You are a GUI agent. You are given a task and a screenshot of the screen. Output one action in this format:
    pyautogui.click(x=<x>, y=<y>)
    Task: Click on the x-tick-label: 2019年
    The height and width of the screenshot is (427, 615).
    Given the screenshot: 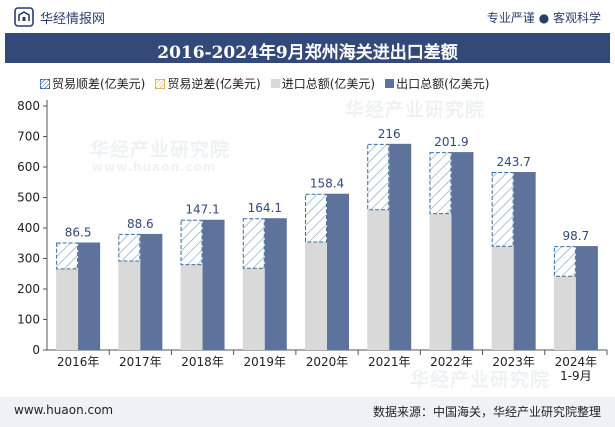 What is the action you would take?
    pyautogui.click(x=265, y=362)
    